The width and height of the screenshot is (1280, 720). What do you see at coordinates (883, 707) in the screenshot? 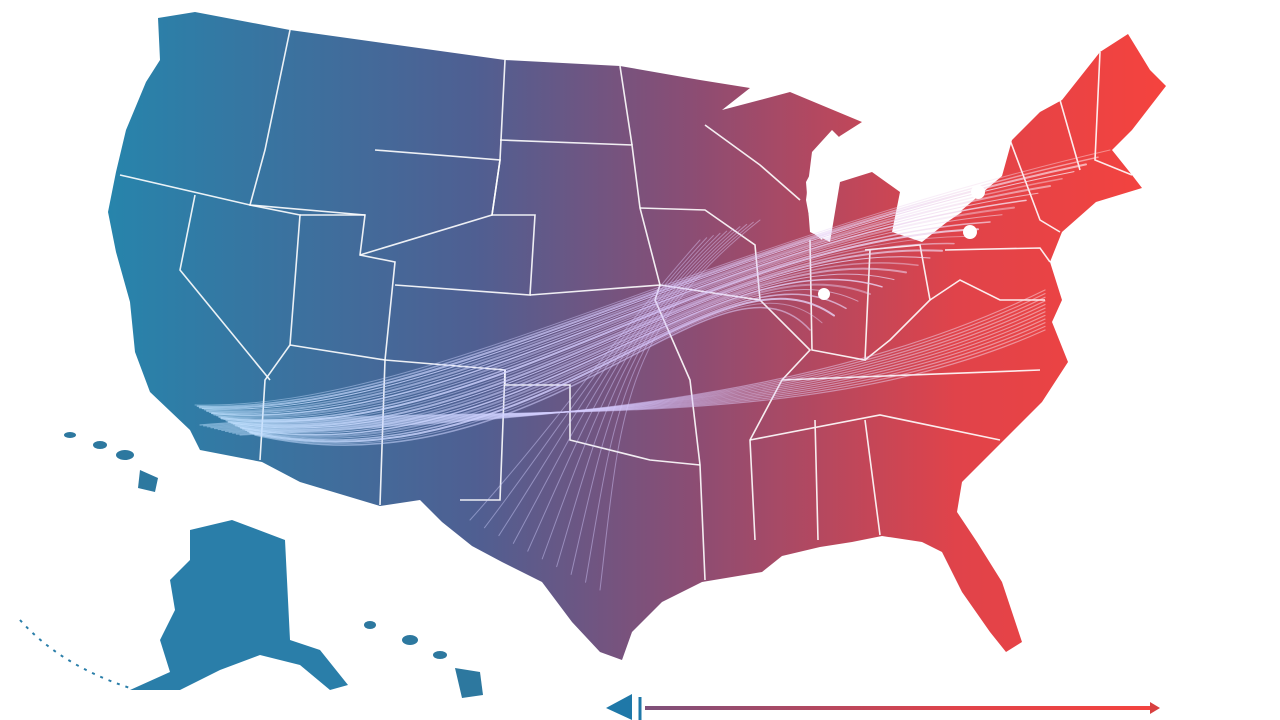
I see `timeline-slider` at bounding box center [883, 707].